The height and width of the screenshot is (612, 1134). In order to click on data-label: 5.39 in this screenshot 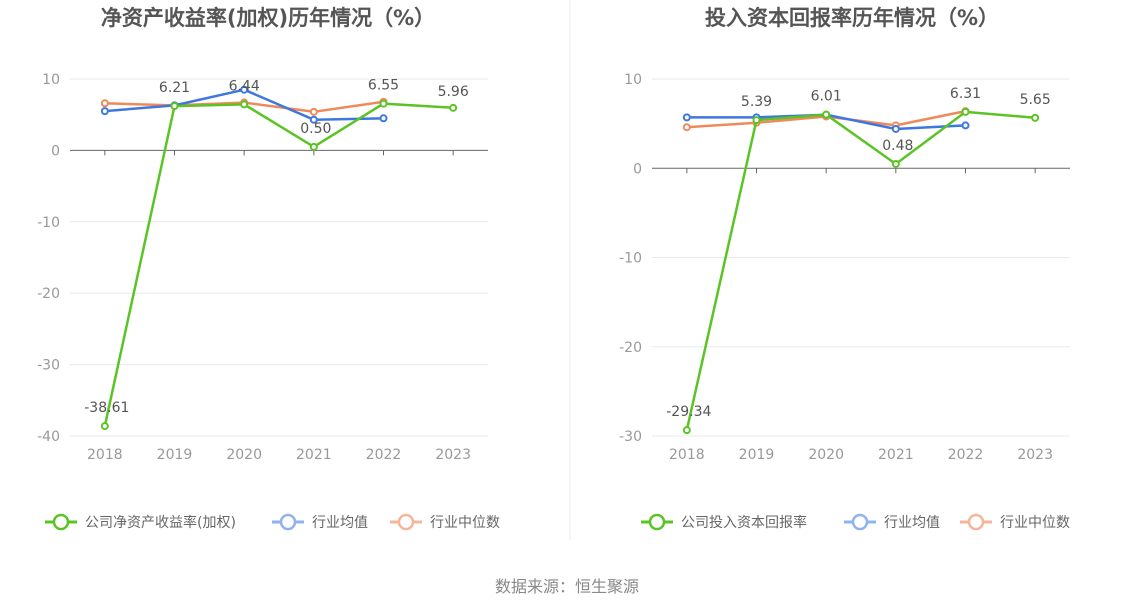, I will do `click(756, 102)`.